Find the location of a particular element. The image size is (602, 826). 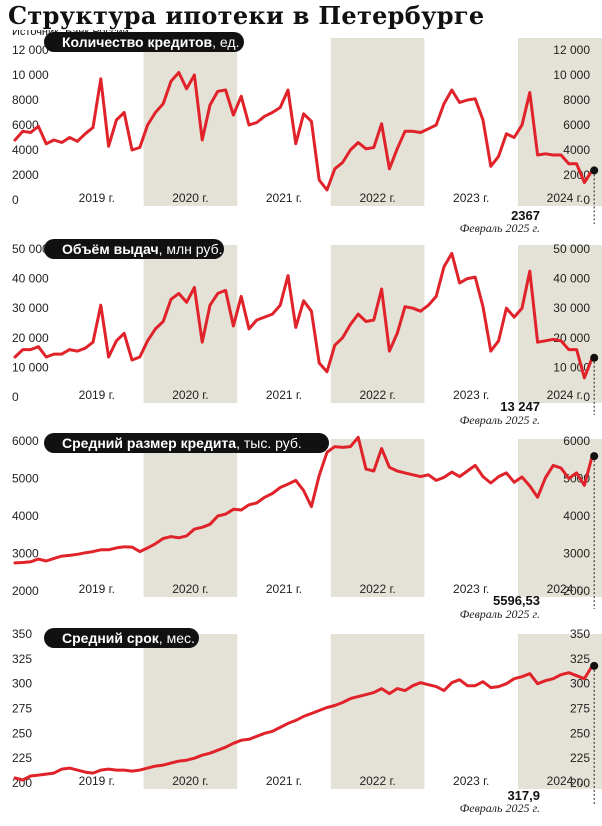

y-tick-label-left: 3000 is located at coordinates (25, 554).